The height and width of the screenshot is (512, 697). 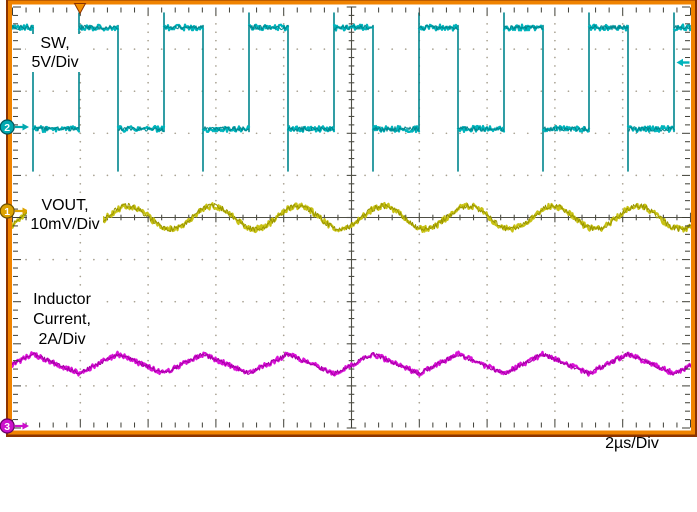 I want to click on vout-trace, so click(x=351, y=218).